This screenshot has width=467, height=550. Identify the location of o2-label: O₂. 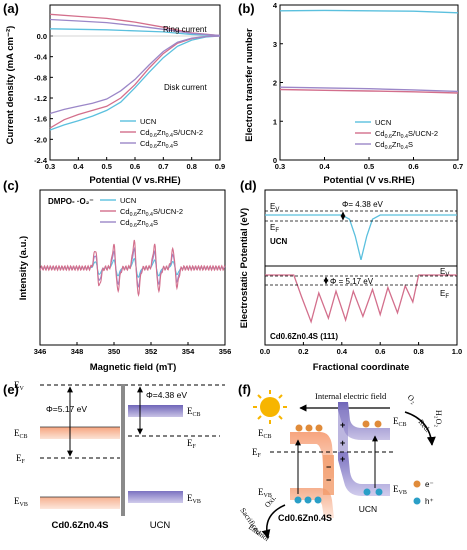
(412, 399).